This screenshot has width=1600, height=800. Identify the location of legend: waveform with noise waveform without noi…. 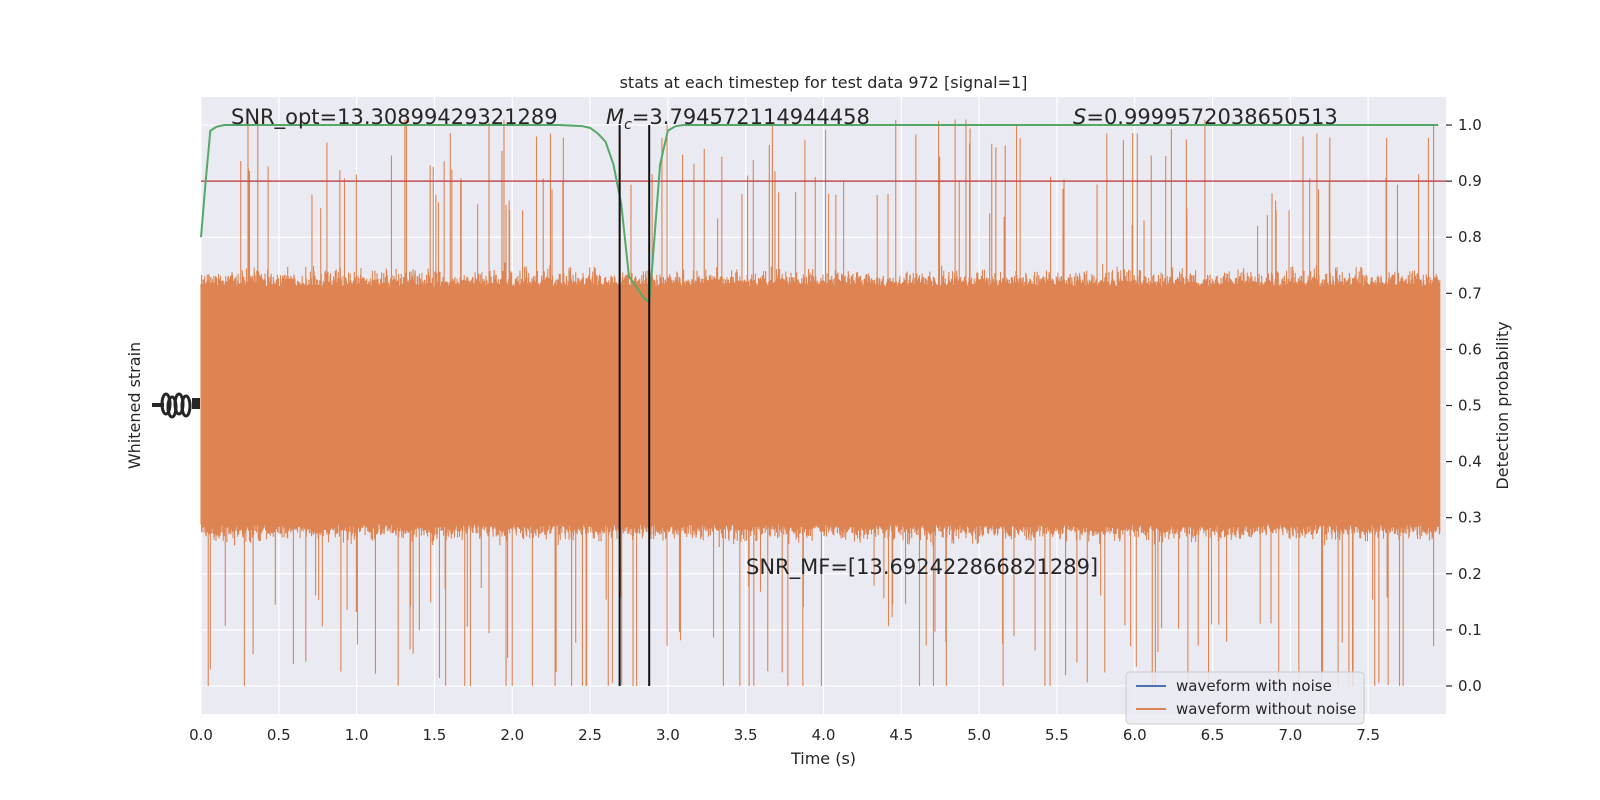
(1245, 698).